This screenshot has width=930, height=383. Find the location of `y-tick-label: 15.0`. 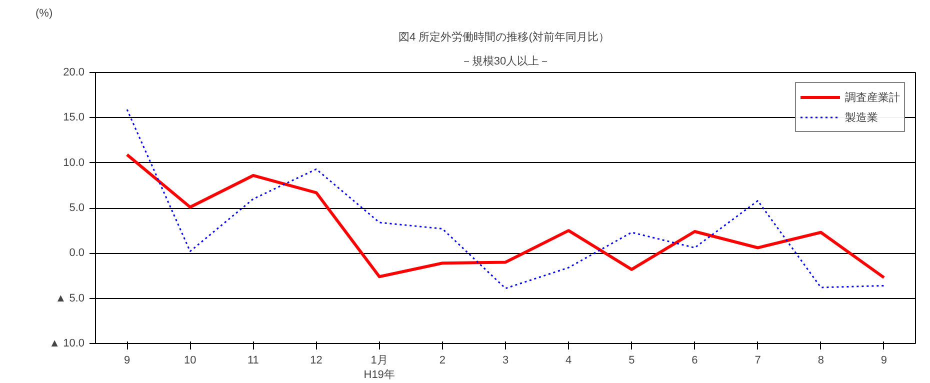

y-tick-label: 15.0 is located at coordinates (74, 118).